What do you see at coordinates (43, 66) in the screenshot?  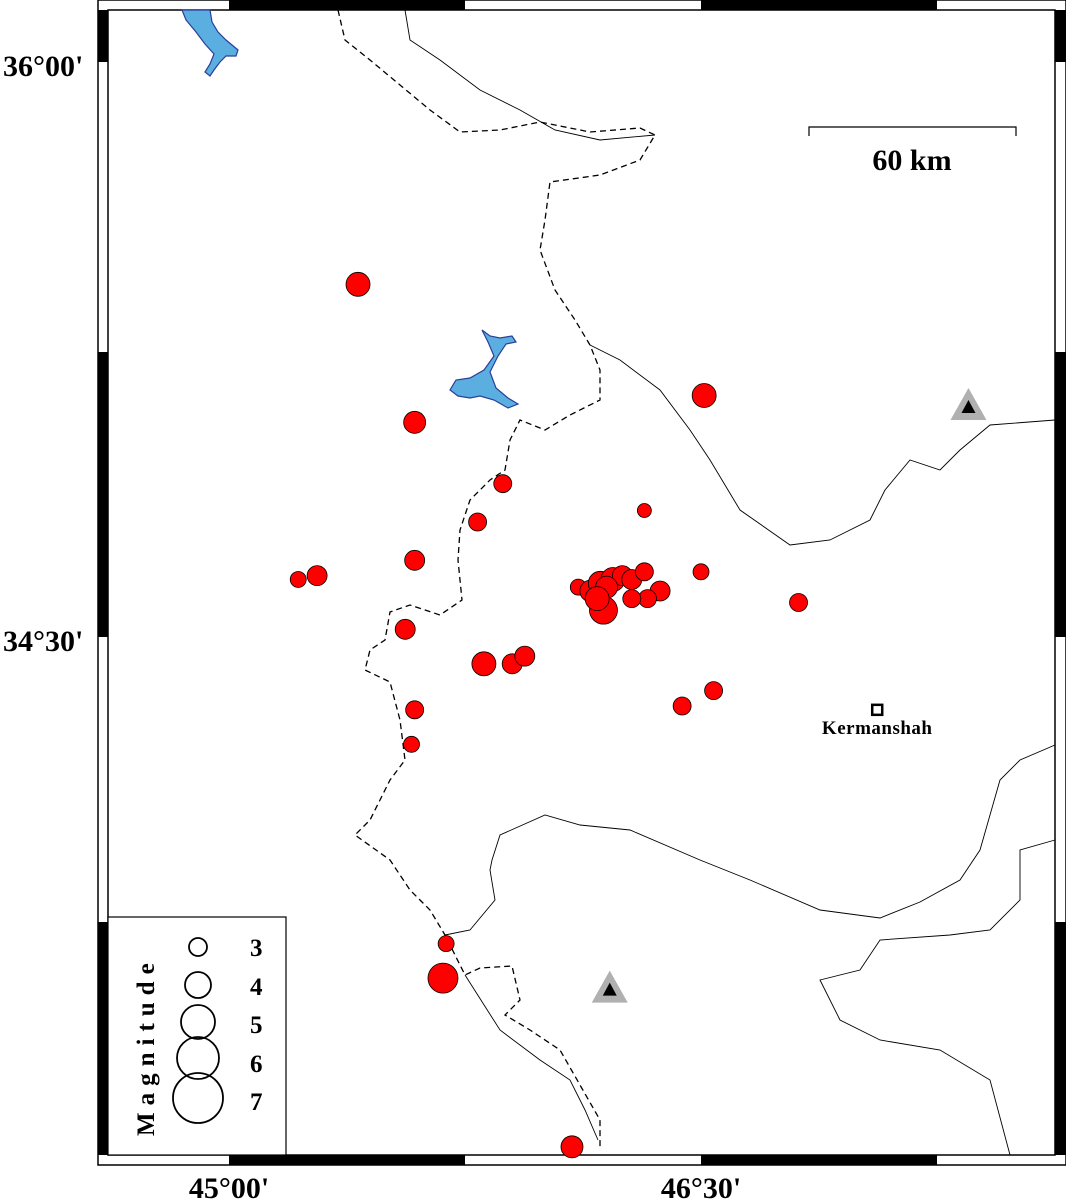 I see `lat-label-36: 36°00'` at bounding box center [43, 66].